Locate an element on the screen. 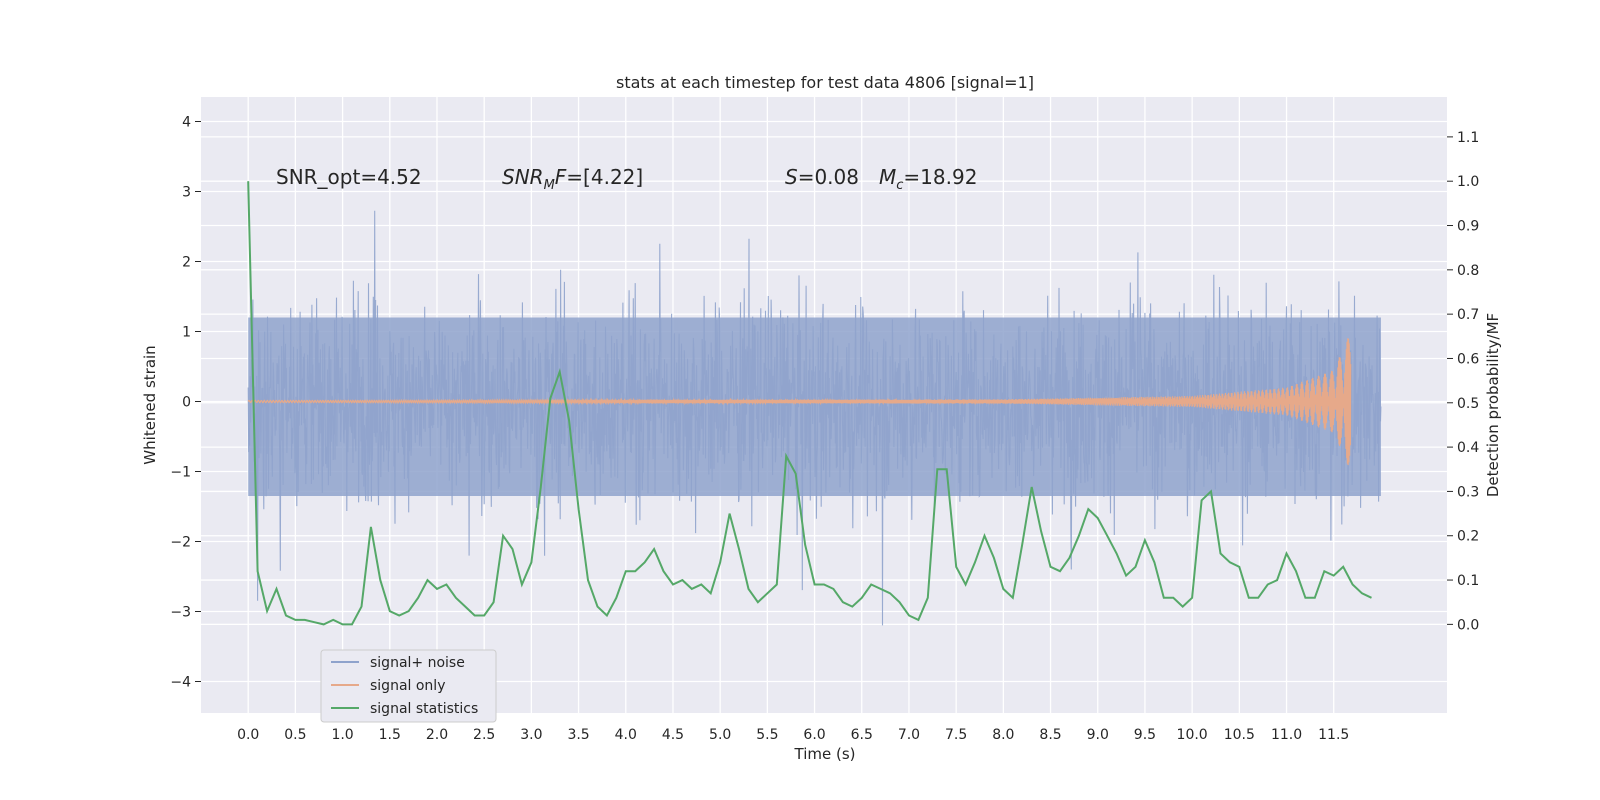 This screenshot has width=1600, height=800. s-main: S is located at coordinates (791, 177).